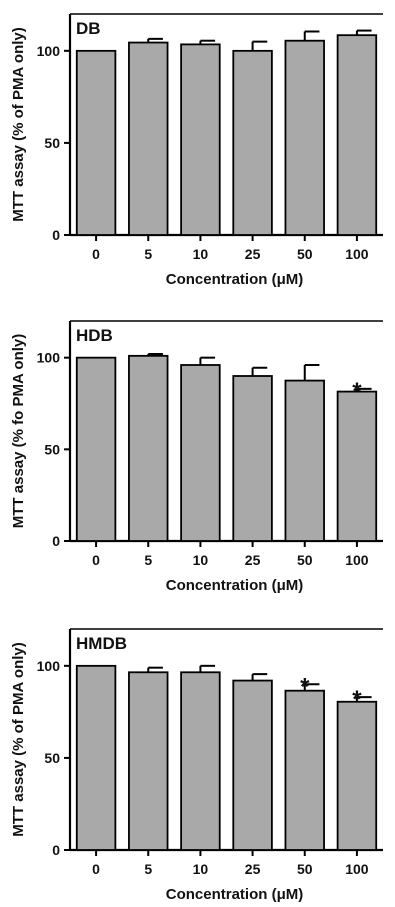 Image resolution: width=395 pixels, height=907 pixels. What do you see at coordinates (18, 431) in the screenshot?
I see `y-axis-title: MTT assay (% fo PMA only)` at bounding box center [18, 431].